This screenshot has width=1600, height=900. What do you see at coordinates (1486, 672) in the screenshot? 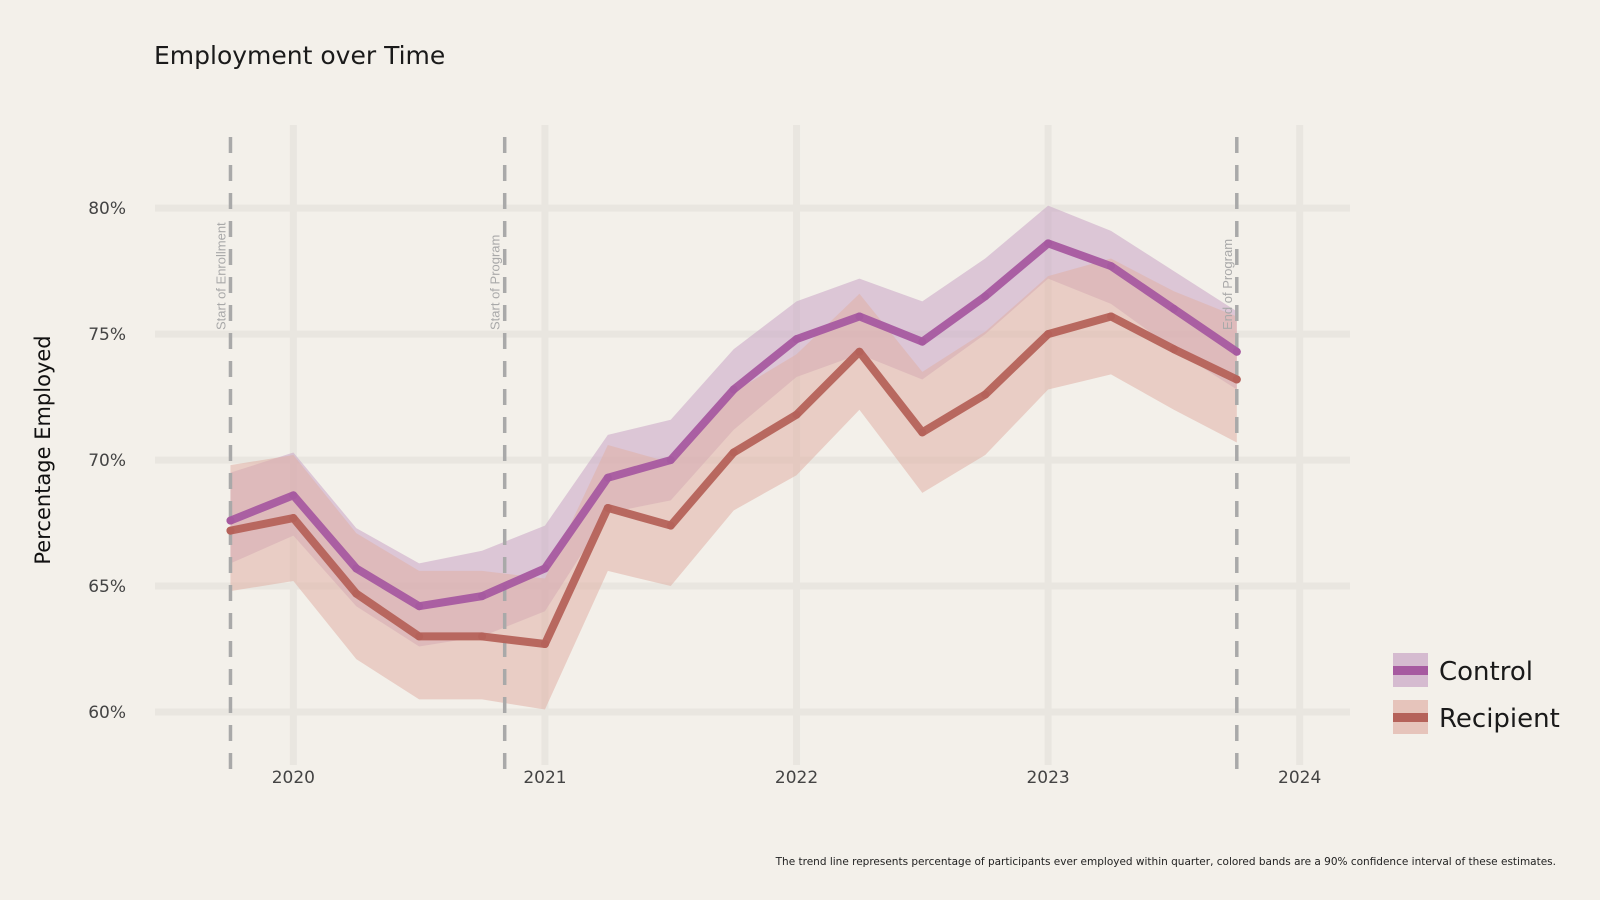
I see `legend-label: Control` at bounding box center [1486, 672].